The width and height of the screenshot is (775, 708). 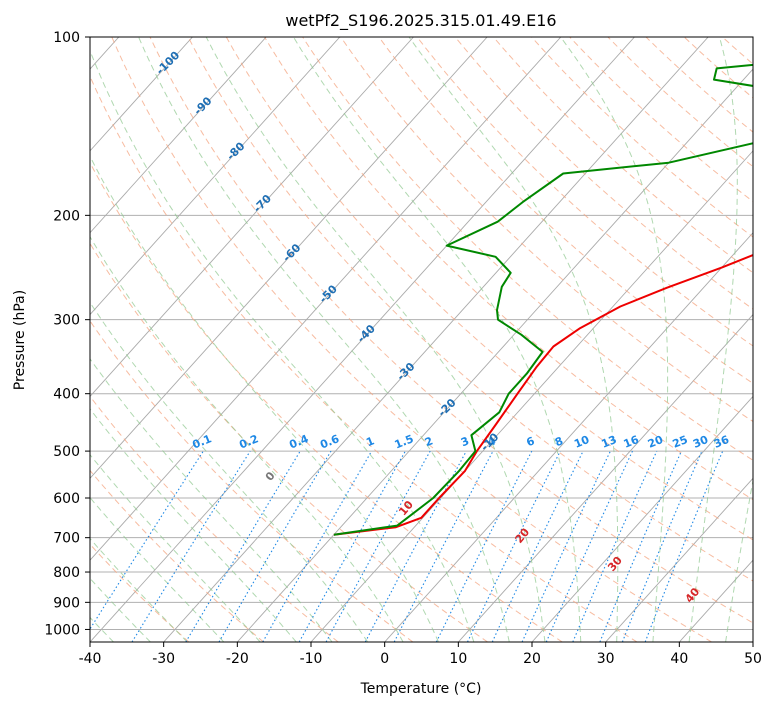 What do you see at coordinates (753, 659) in the screenshot?
I see `x-tick-label: 50` at bounding box center [753, 659].